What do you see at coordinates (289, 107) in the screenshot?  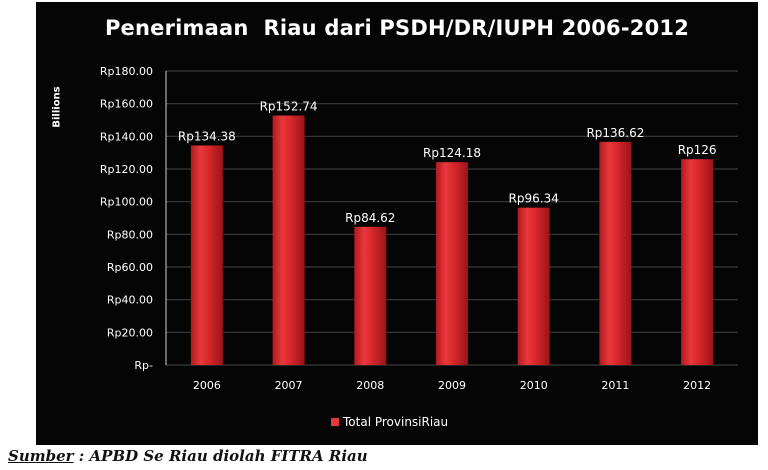 I see `data-label: Rp152.74` at bounding box center [289, 107].